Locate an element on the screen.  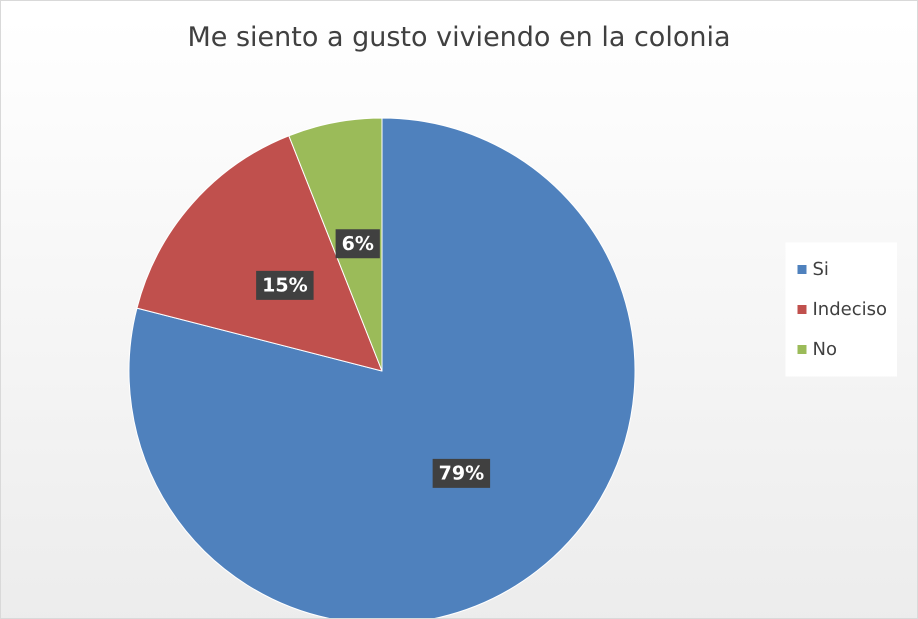
chart-title: Me siento a gusto viviendo en la colonia is located at coordinates (459, 37).